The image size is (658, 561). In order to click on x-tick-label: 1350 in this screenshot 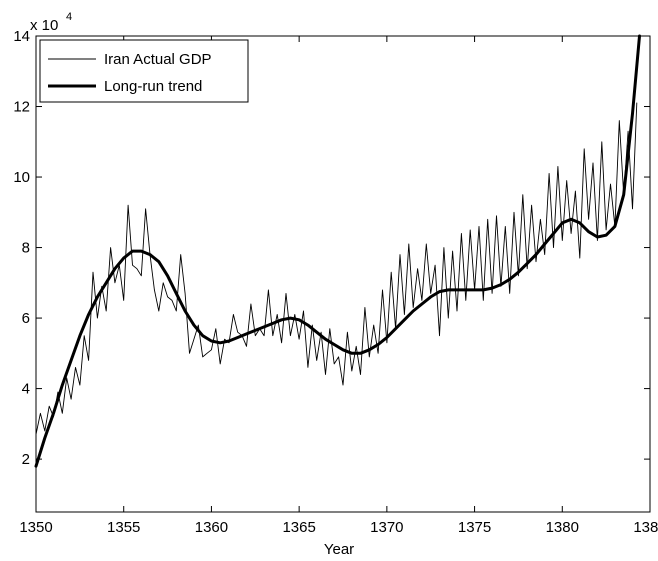, I will do `click(35, 527)`.